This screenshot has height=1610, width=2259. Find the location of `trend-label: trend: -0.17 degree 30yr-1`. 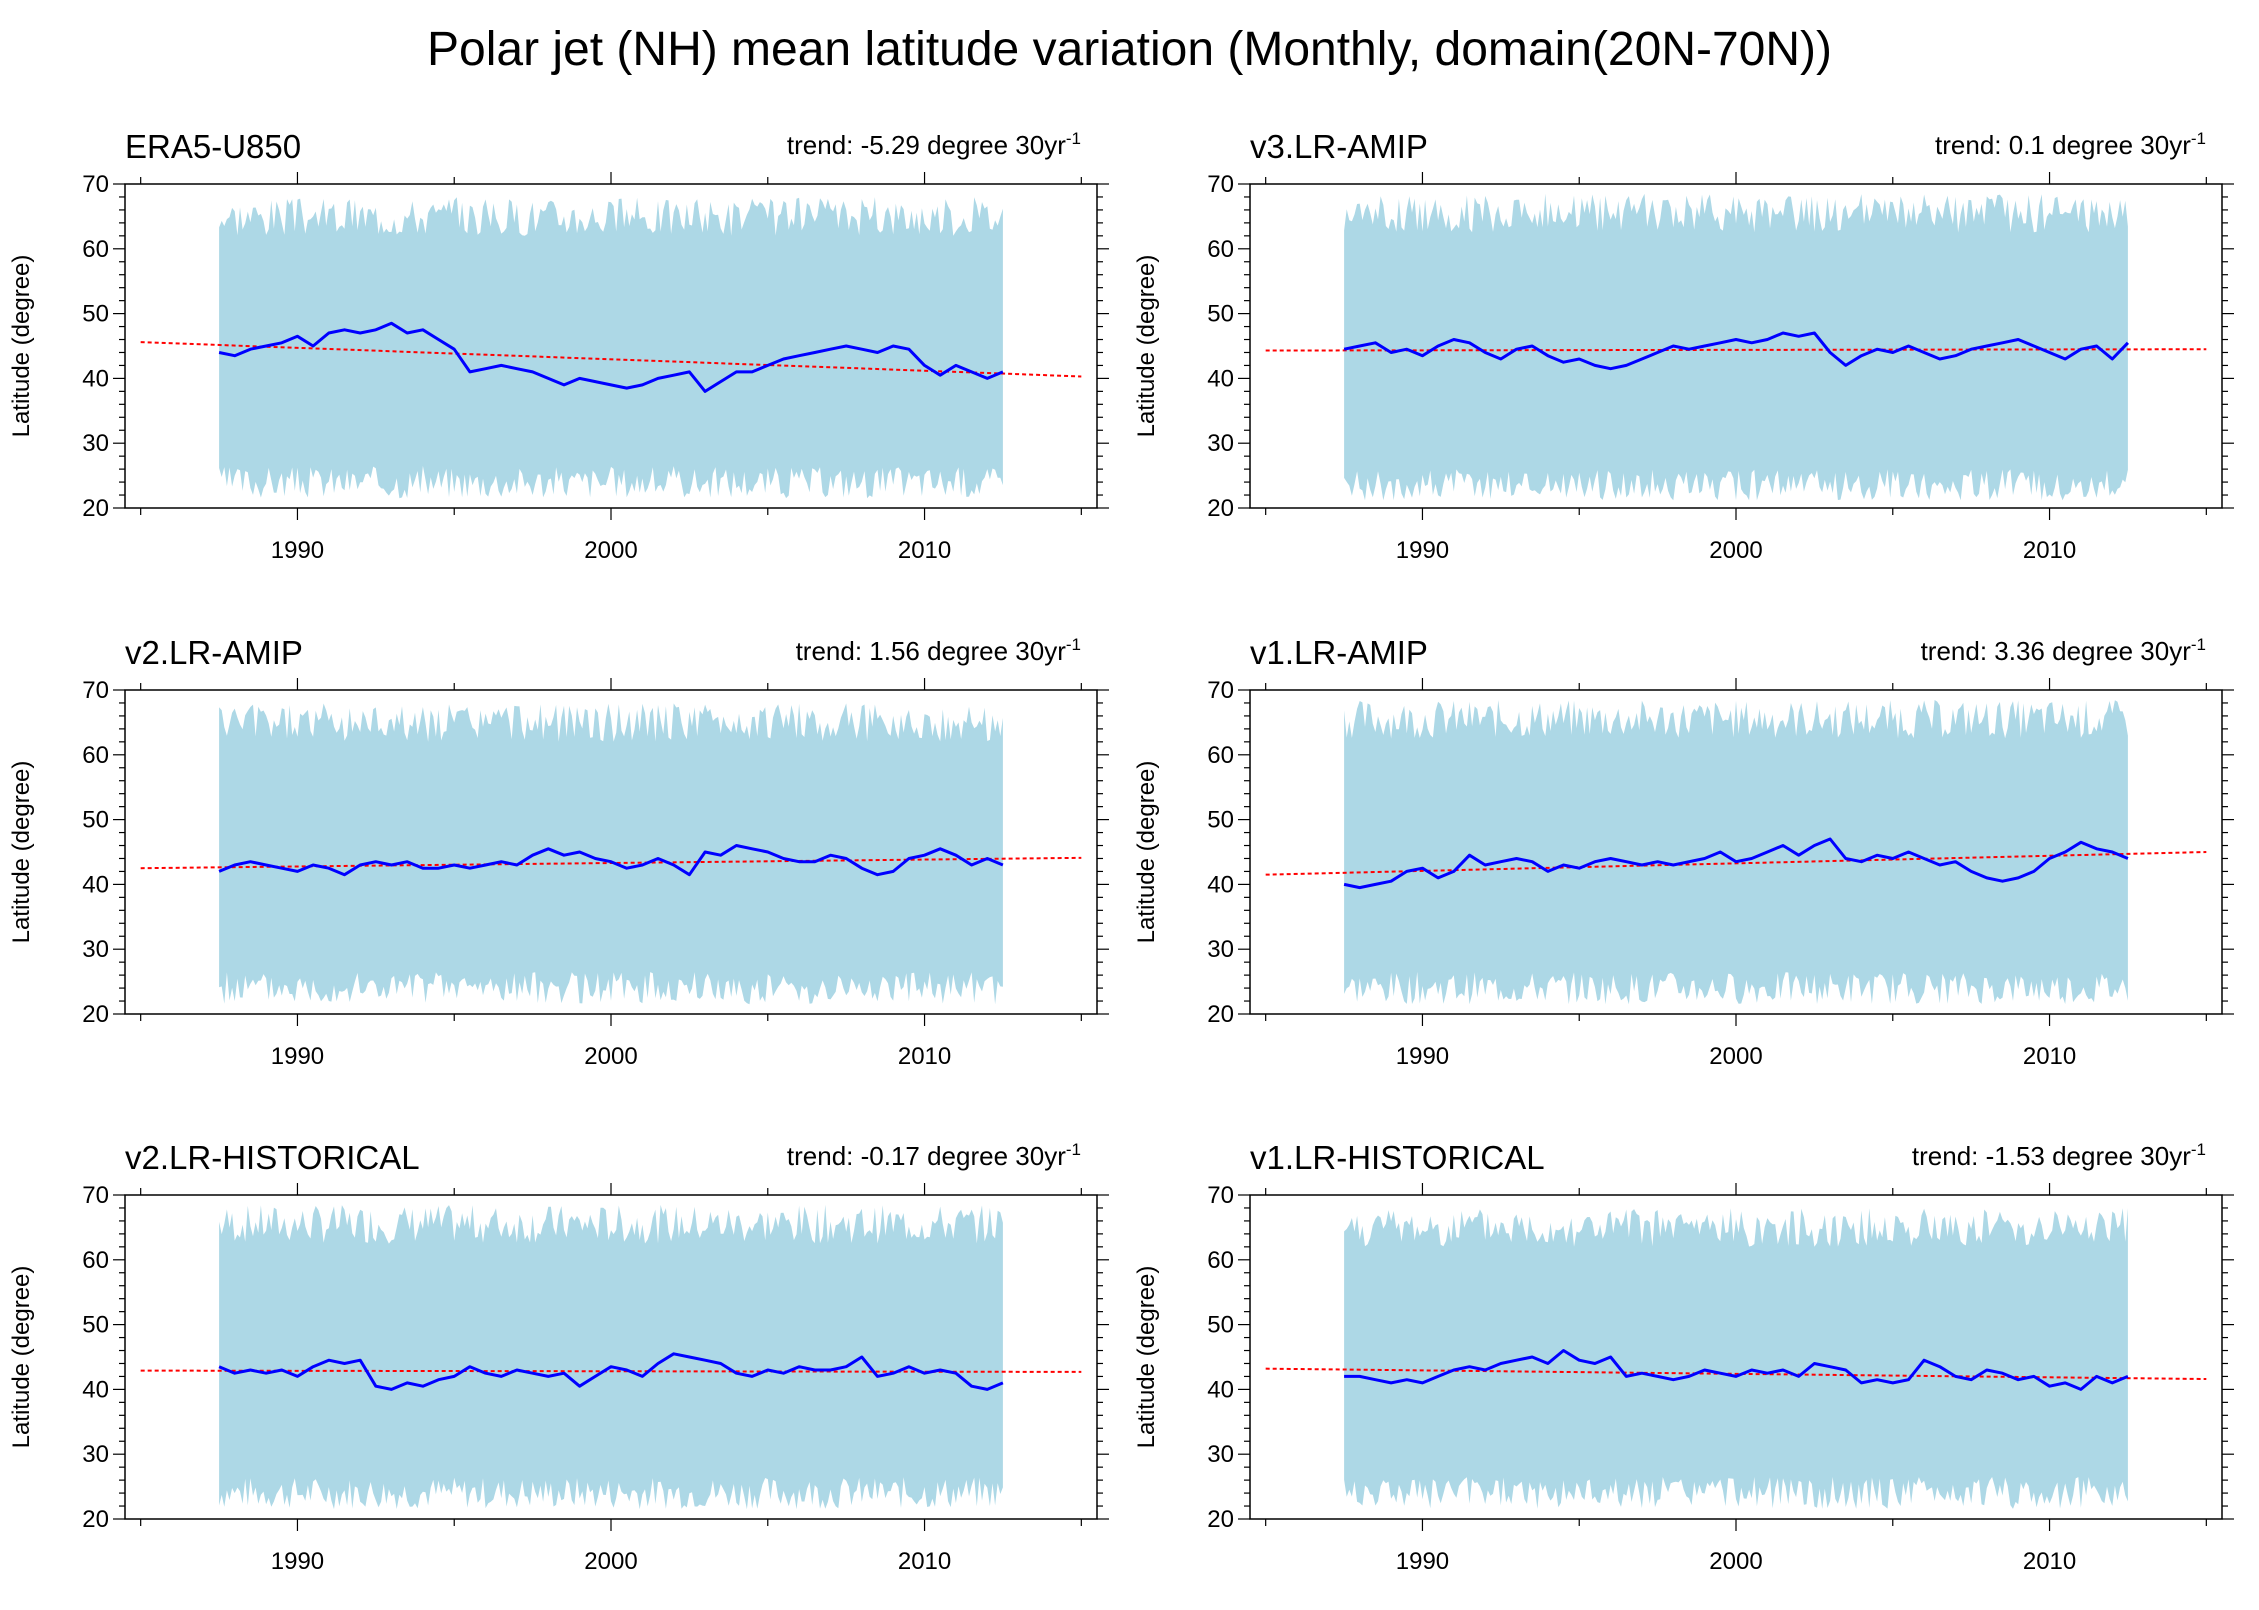

trend-label: trend: -0.17 degree 30yr-1 is located at coordinates (934, 1155).